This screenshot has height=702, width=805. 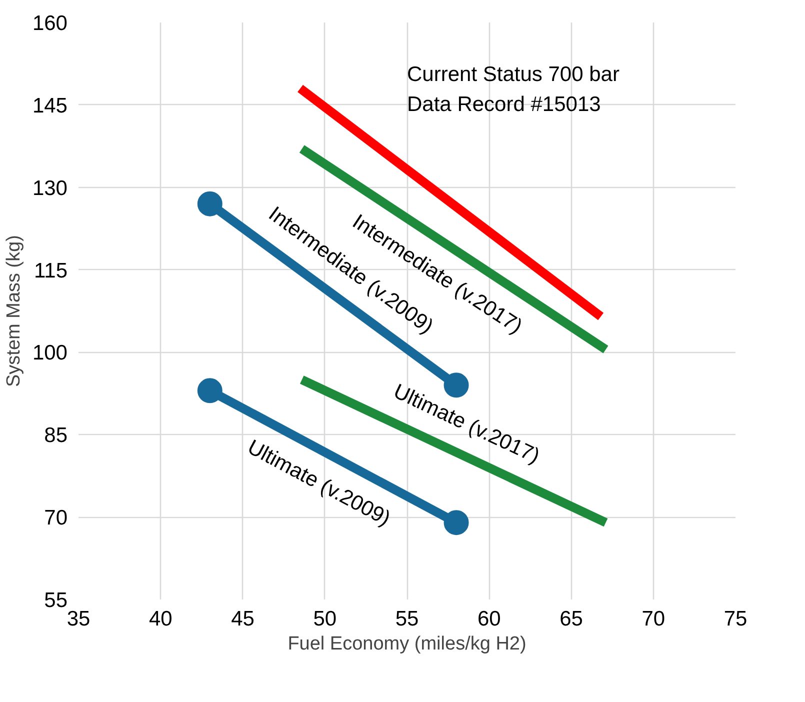 What do you see at coordinates (489, 619) in the screenshot?
I see `x-tick-label: 60` at bounding box center [489, 619].